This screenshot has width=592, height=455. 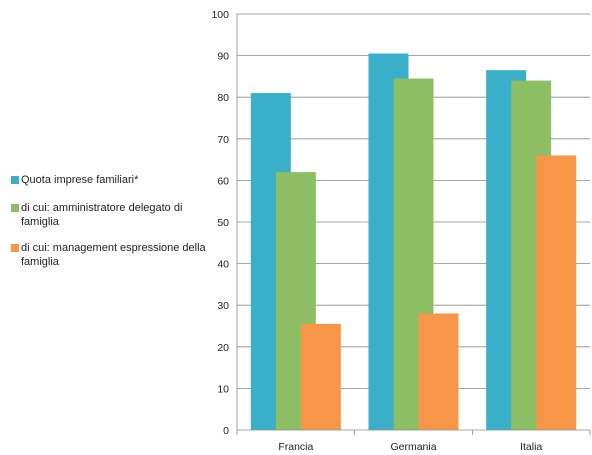 I want to click on y-tick-label-30: 30, so click(x=223, y=306).